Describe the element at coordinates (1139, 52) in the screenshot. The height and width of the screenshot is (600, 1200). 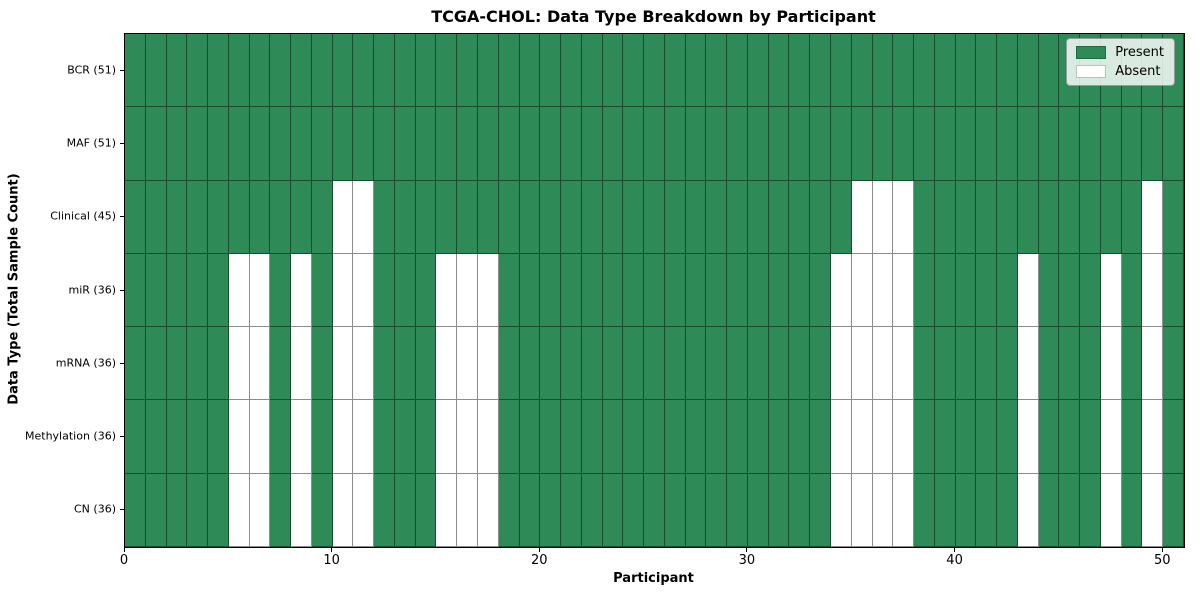
I see `legend-label: Present` at that location.